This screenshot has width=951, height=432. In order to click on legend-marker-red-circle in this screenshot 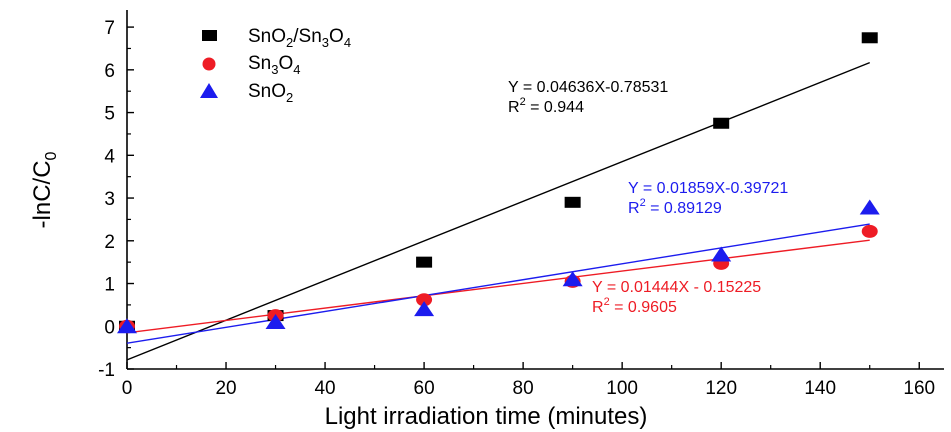, I will do `click(209, 64)`.